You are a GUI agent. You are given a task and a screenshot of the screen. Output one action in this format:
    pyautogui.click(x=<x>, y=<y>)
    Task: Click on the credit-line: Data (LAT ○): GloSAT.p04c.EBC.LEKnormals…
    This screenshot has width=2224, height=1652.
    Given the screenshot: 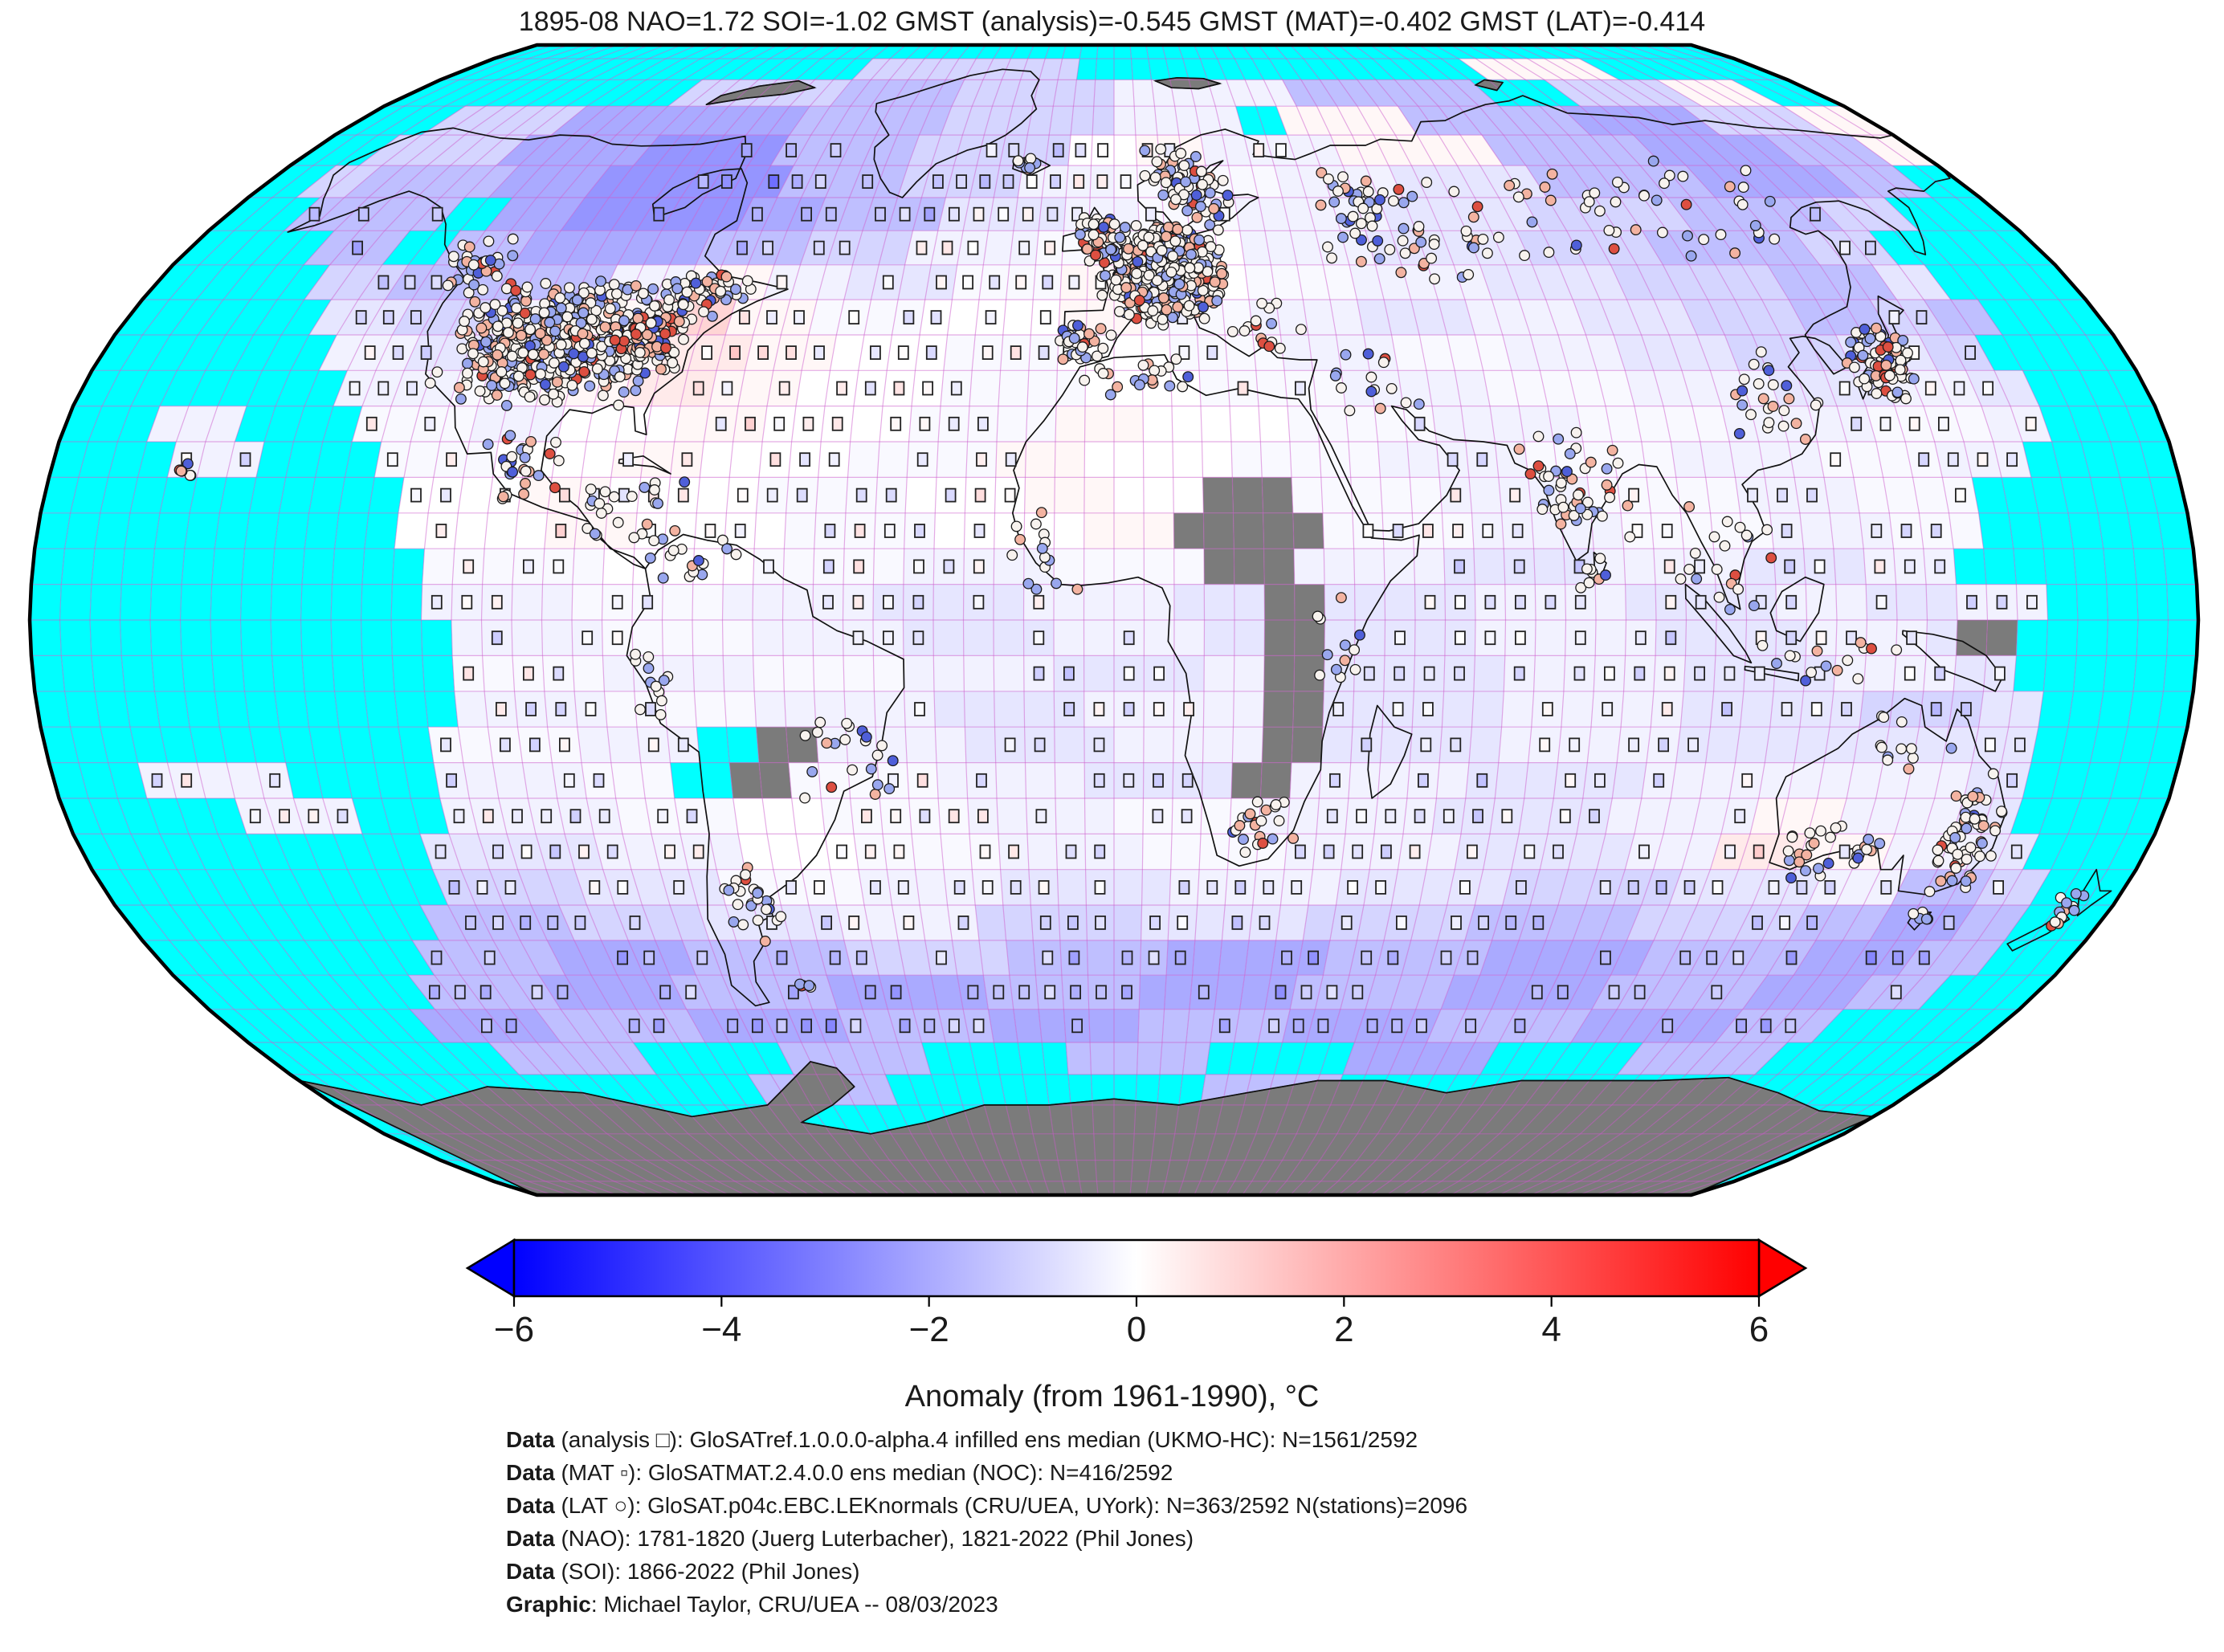 What is the action you would take?
    pyautogui.click(x=987, y=1505)
    